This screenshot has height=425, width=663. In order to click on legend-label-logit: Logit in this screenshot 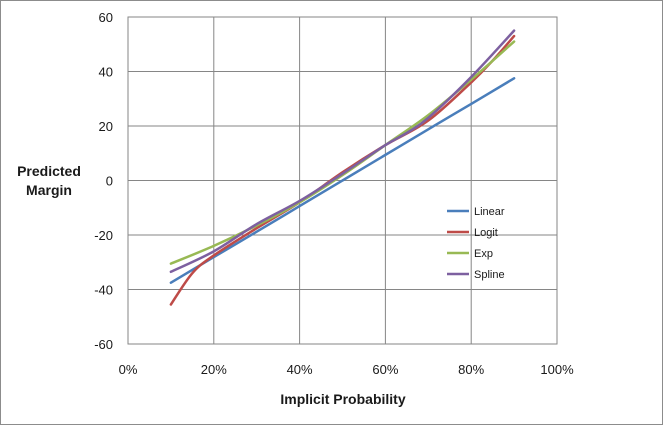, I will do `click(486, 233)`.